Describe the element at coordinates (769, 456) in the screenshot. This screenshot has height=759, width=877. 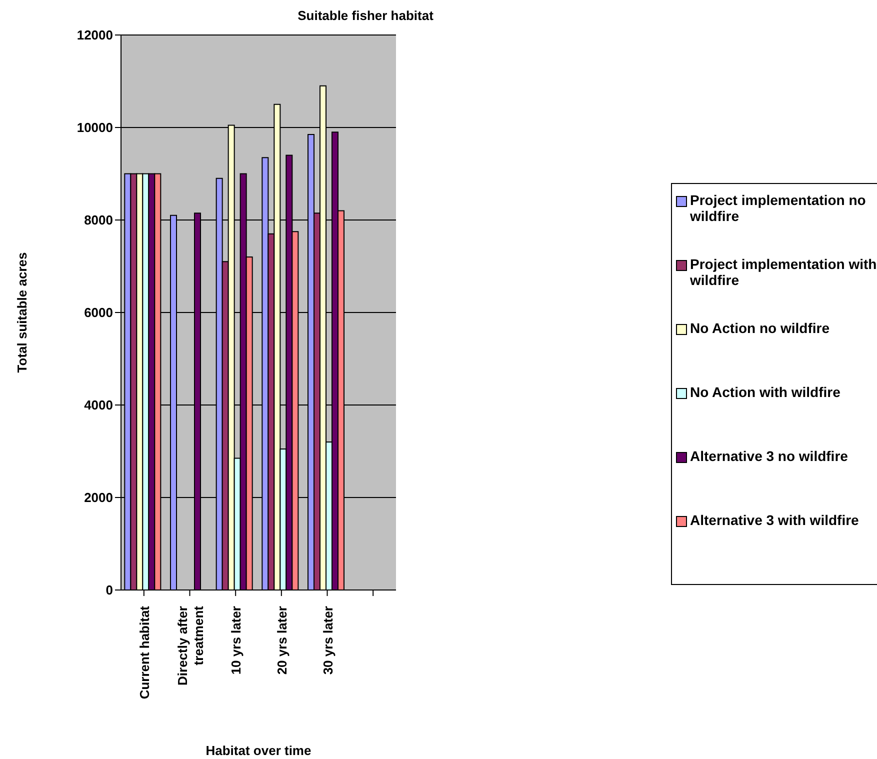
I see `legend-label: Alternative 3 no wildfire` at that location.